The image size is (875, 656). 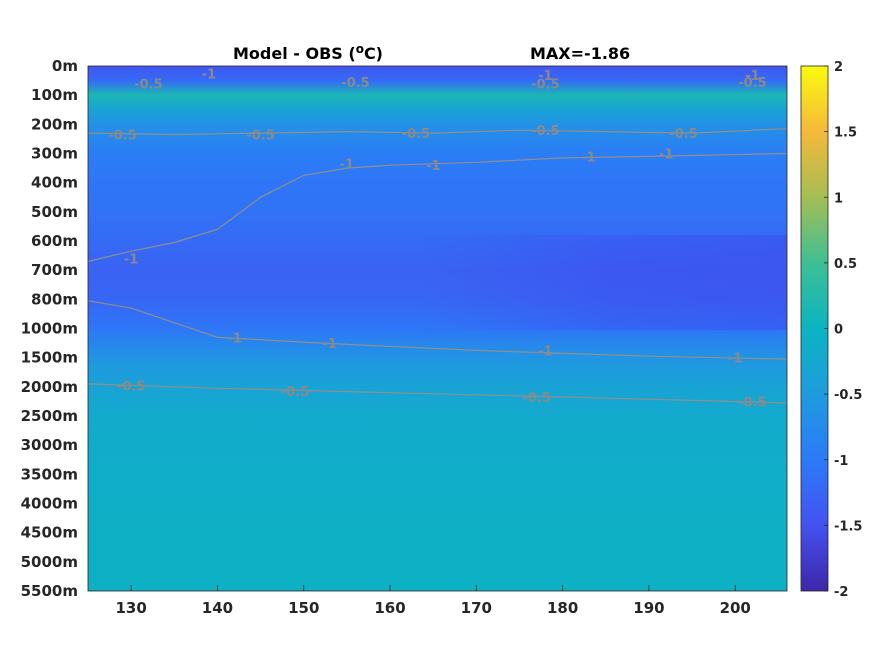 I want to click on y-tick-label: 3500m, so click(x=49, y=474).